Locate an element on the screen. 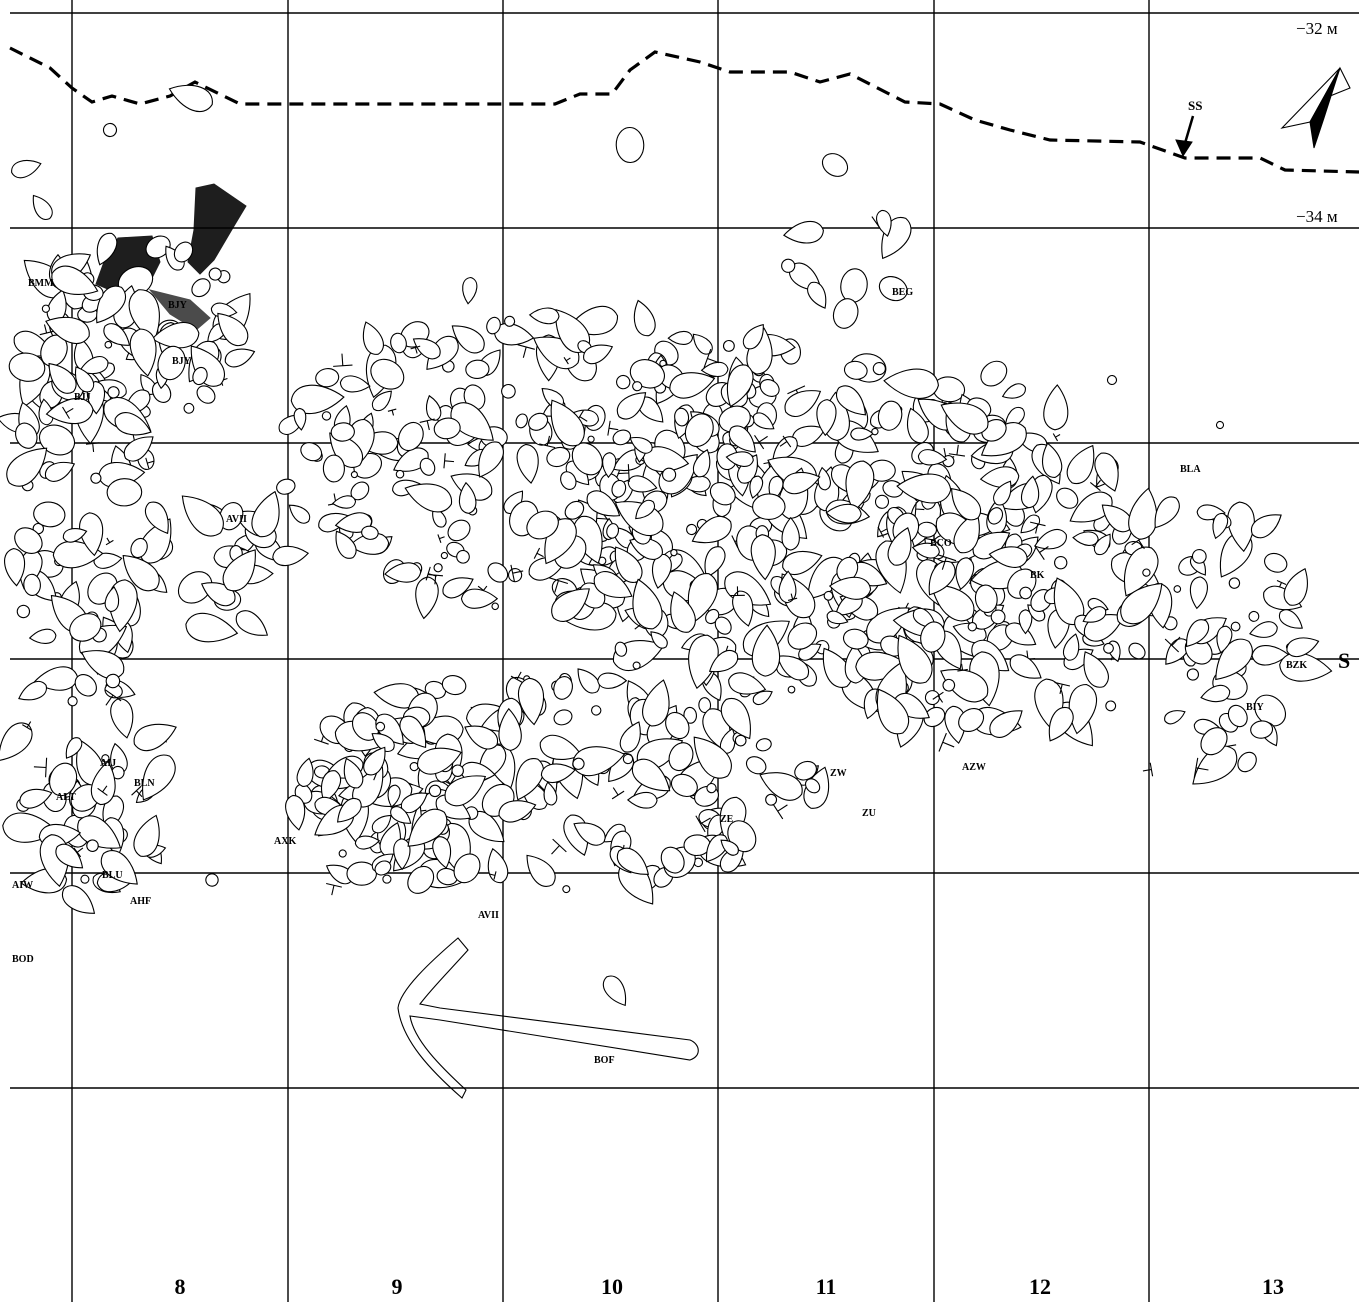 This screenshot has height=1302, width=1359. column-label: 10 is located at coordinates (612, 1286).